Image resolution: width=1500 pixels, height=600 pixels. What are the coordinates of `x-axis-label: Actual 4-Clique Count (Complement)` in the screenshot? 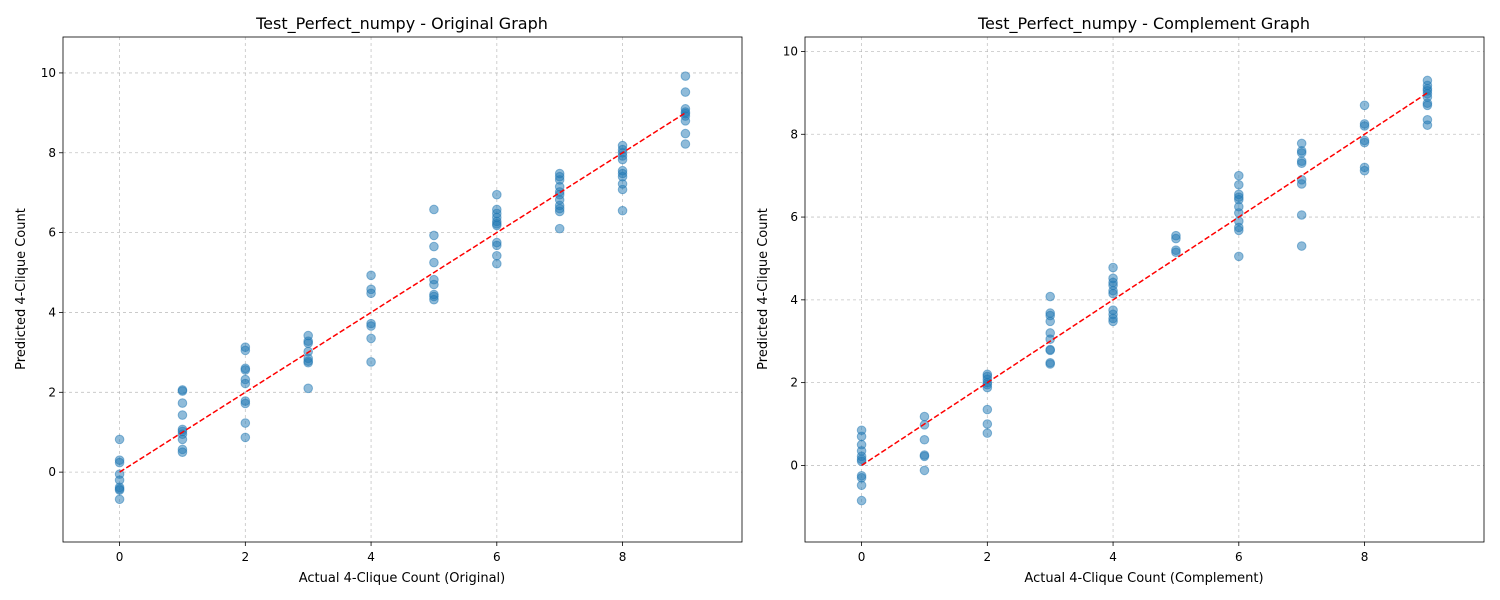 It's located at (1143, 578).